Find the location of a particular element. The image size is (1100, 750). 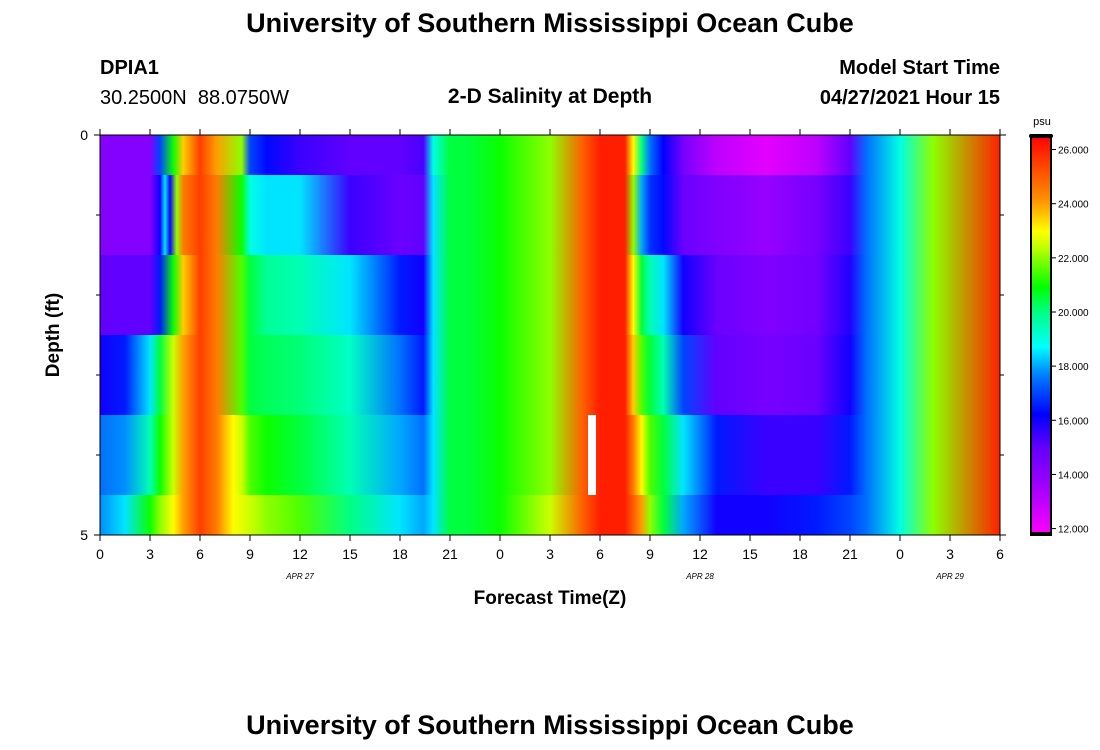

date-label: APR 27 is located at coordinates (299, 576).